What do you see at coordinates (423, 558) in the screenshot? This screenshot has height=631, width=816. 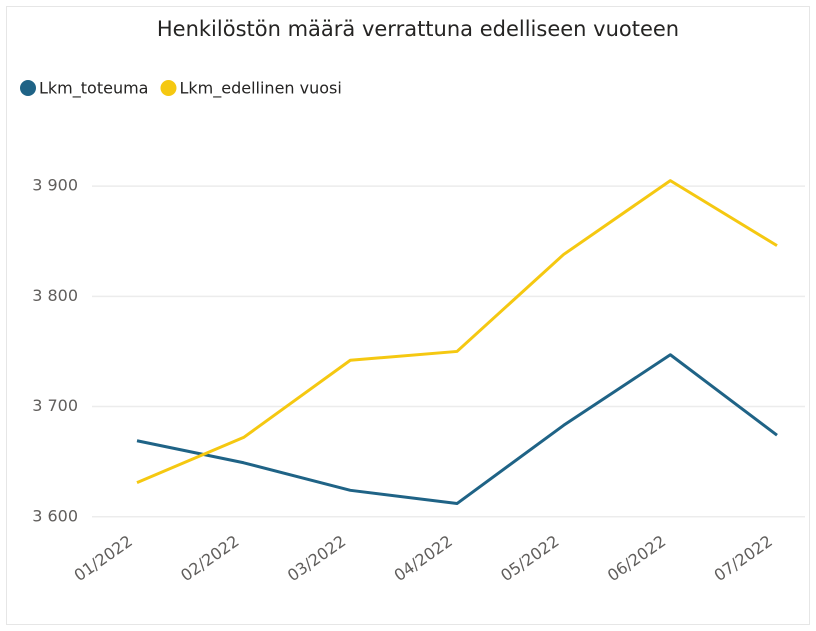 I see `x-tick-label: 04/2022` at bounding box center [423, 558].